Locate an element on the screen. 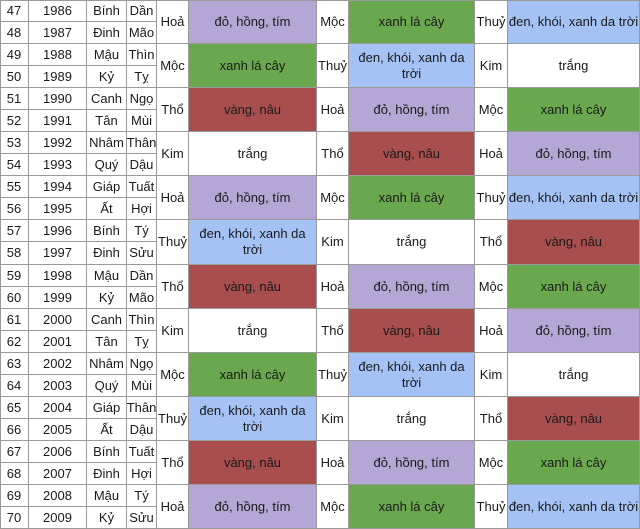 The image size is (640, 529). element-3-text: Hoả is located at coordinates (491, 153).